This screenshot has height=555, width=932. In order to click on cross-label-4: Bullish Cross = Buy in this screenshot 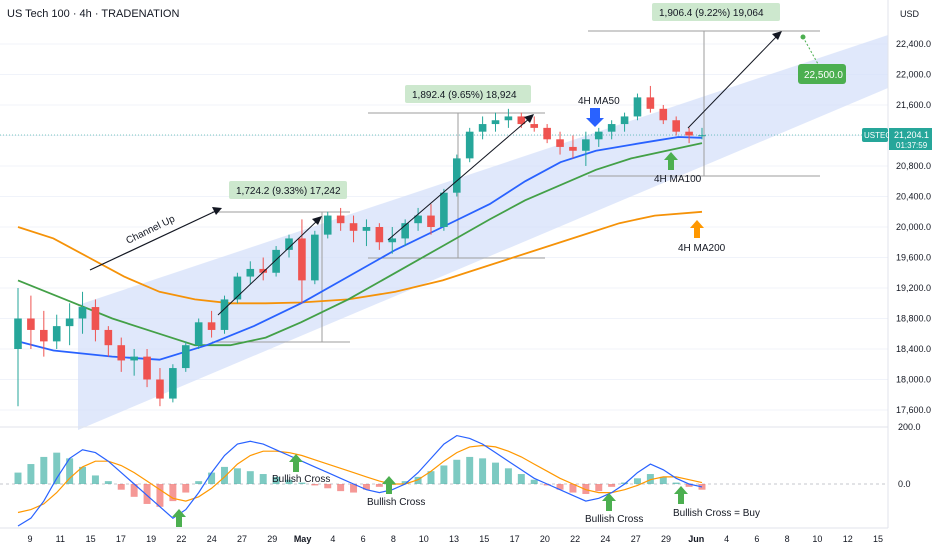, I will do `click(716, 513)`.